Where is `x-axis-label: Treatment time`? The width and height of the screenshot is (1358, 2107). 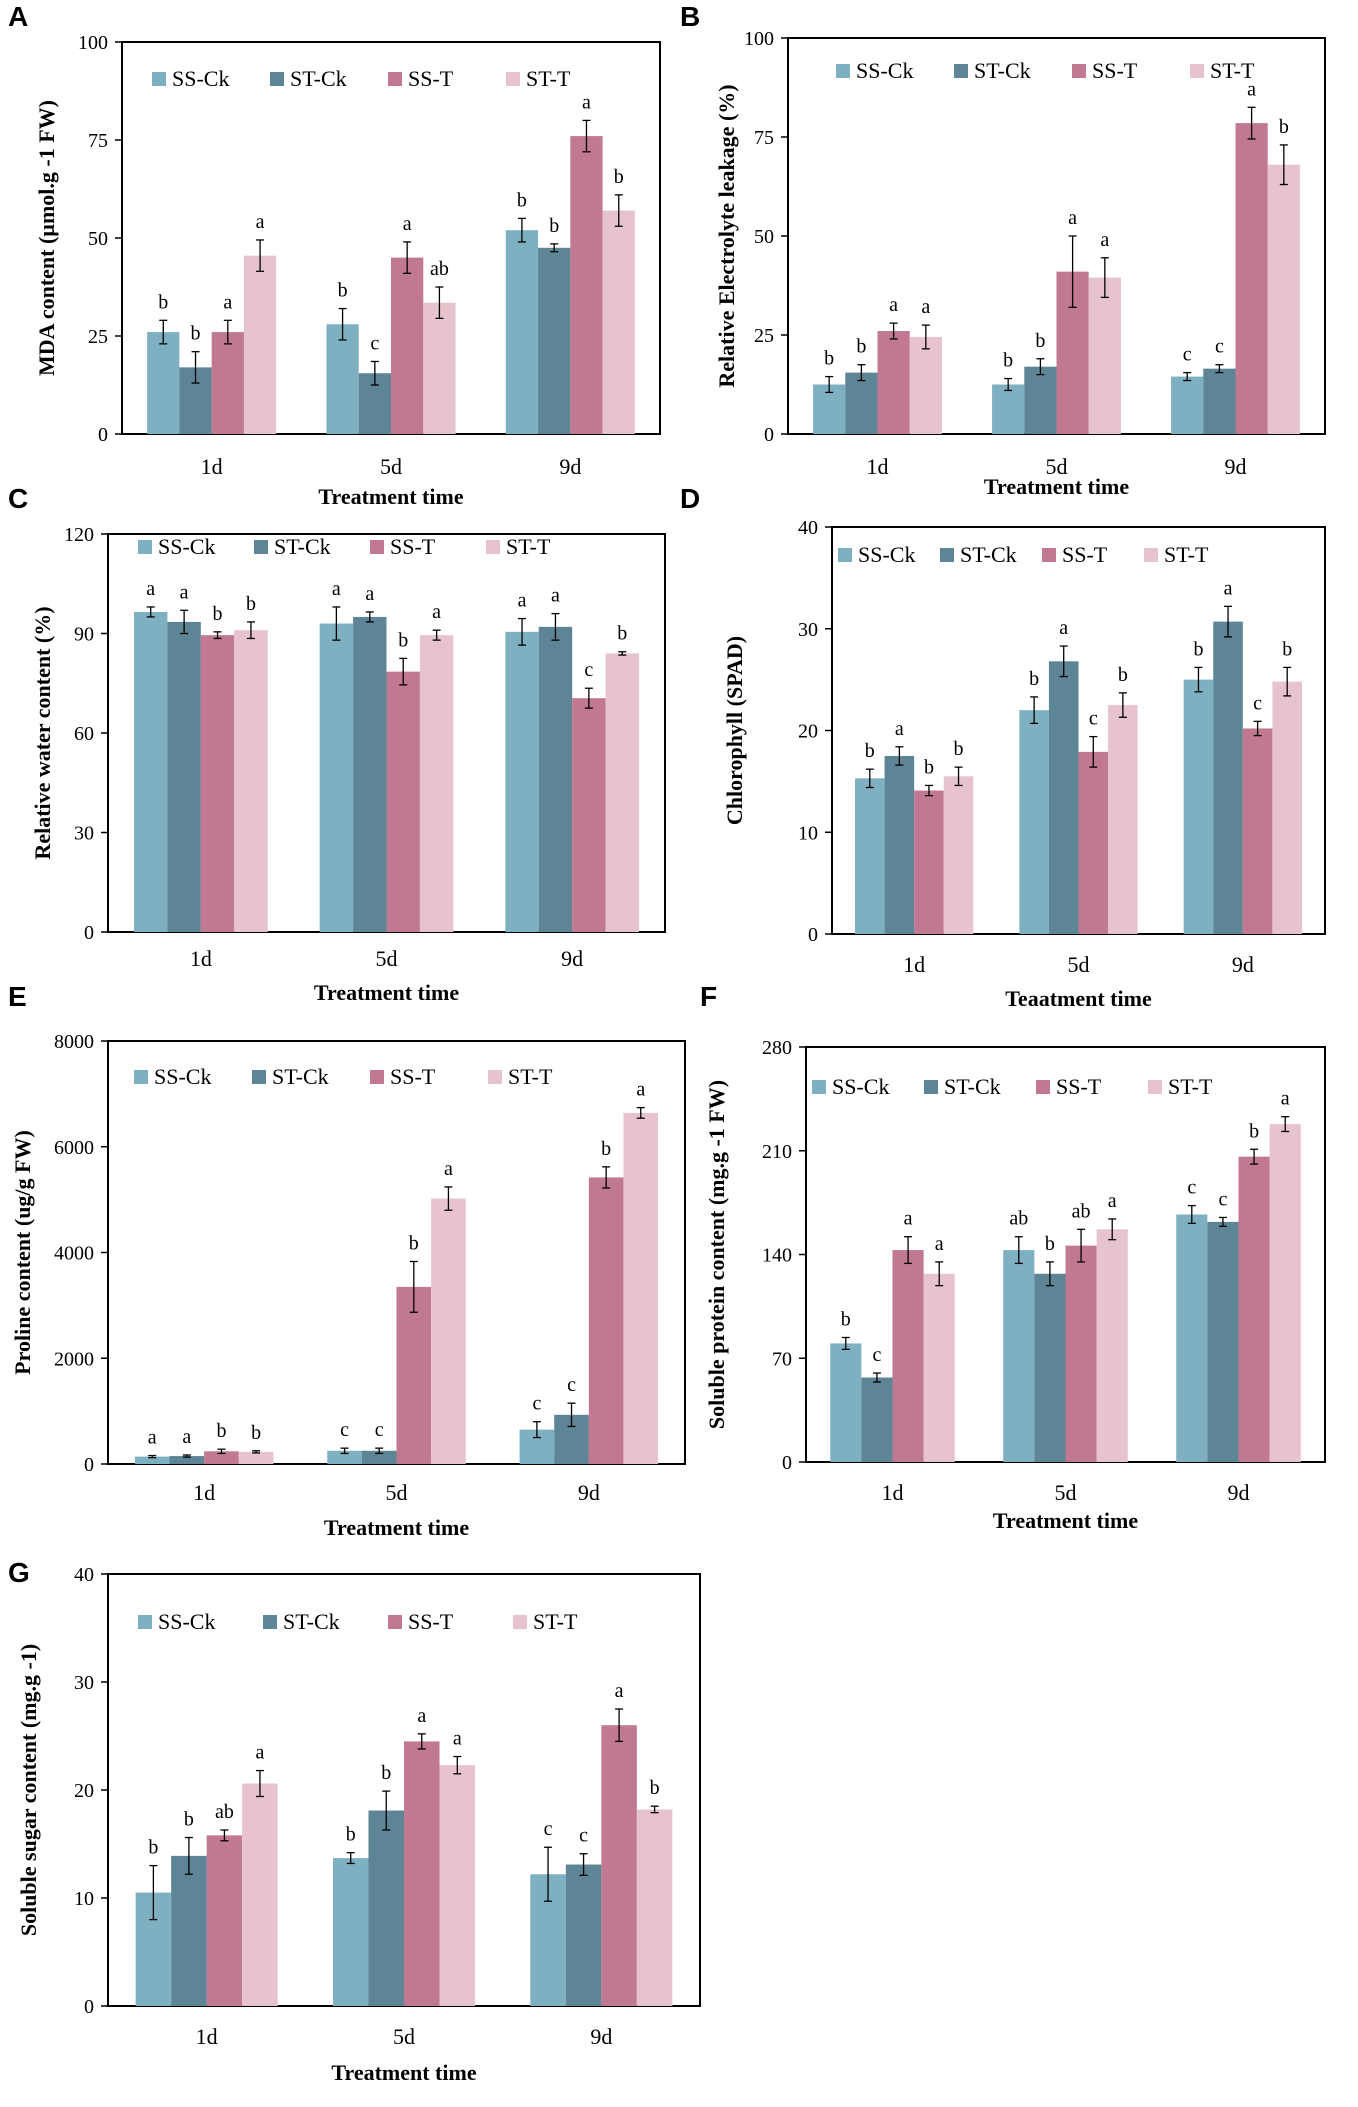 x-axis-label: Treatment time is located at coordinates (390, 496).